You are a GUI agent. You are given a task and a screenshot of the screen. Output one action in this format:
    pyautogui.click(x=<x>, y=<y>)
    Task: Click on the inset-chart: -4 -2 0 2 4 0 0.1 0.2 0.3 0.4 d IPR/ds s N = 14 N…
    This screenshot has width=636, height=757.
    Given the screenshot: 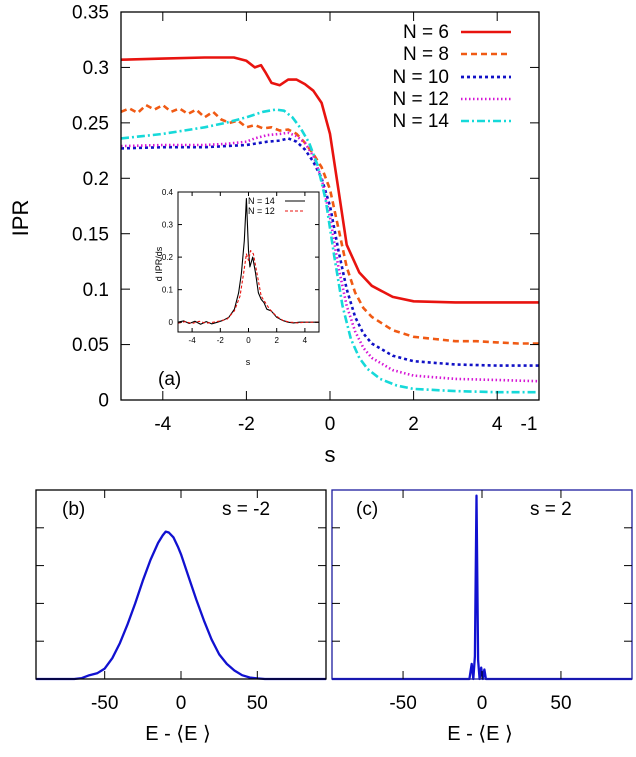 What is the action you would take?
    pyautogui.click(x=237, y=277)
    